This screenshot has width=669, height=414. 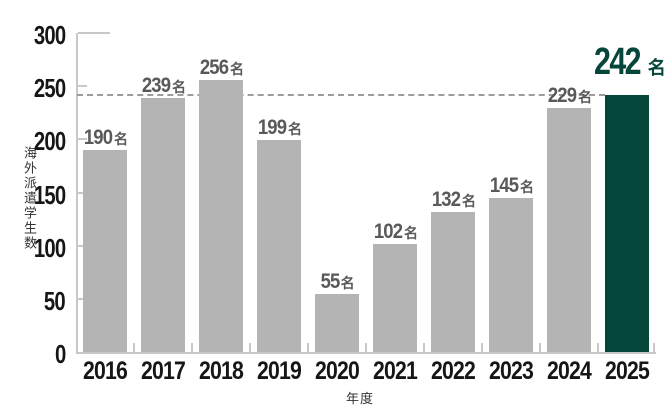 What do you see at coordinates (395, 297) in the screenshot?
I see `bar-2021` at bounding box center [395, 297].